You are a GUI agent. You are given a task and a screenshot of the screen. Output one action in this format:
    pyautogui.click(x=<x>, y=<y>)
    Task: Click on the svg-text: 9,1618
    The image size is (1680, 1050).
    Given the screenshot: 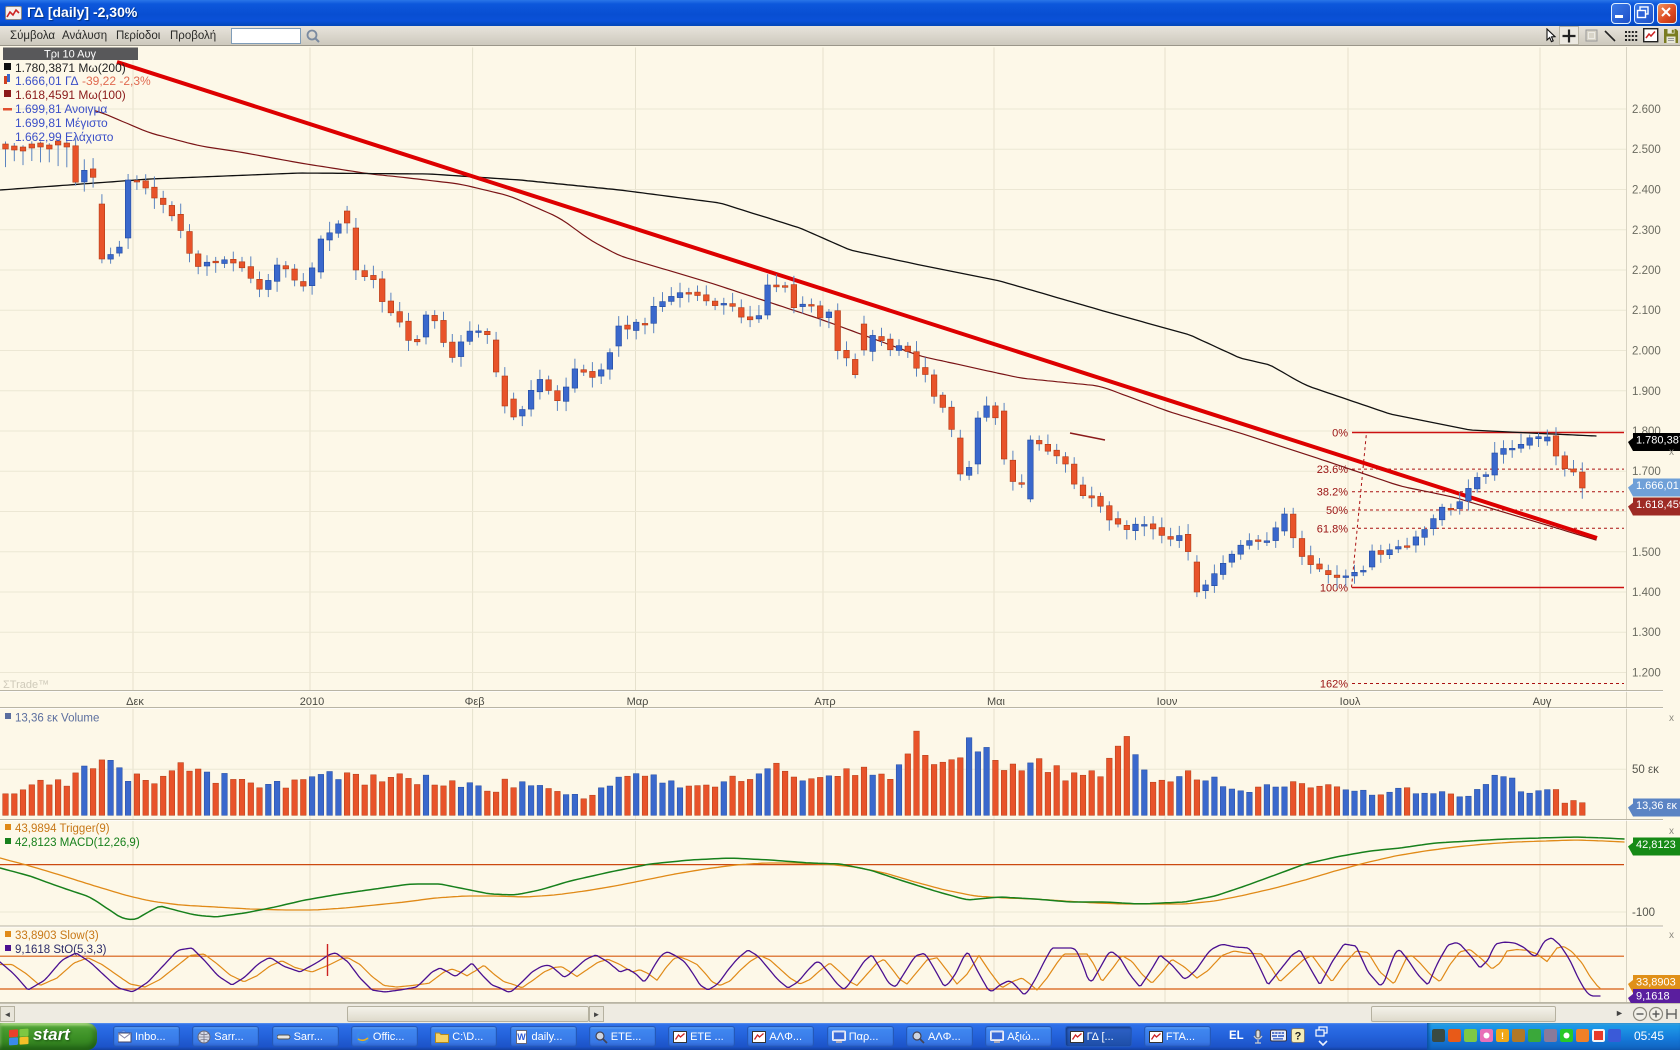 What is the action you would take?
    pyautogui.click(x=1653, y=997)
    